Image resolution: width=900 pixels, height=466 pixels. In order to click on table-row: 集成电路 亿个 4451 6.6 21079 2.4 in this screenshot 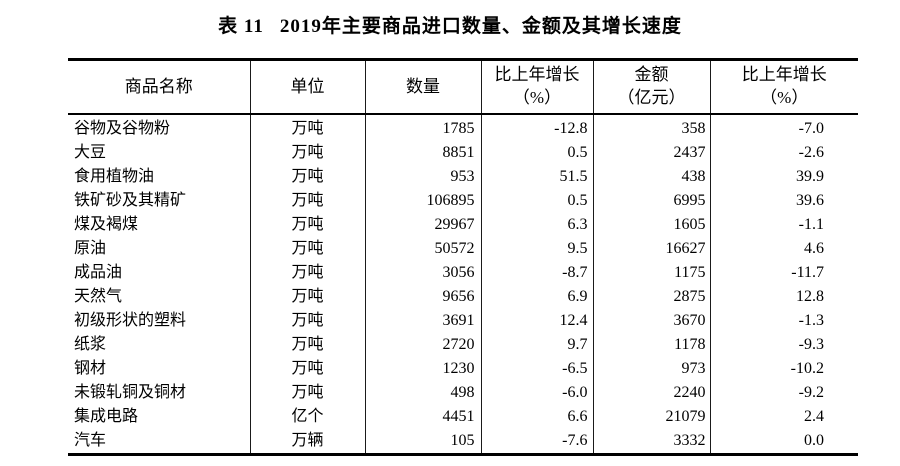, I will do `click(463, 417)`.